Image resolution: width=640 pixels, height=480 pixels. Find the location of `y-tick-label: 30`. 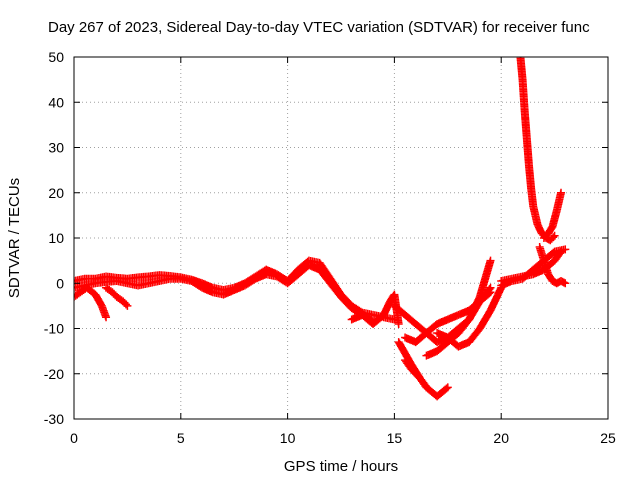

y-tick-label: 30 is located at coordinates (56, 148).